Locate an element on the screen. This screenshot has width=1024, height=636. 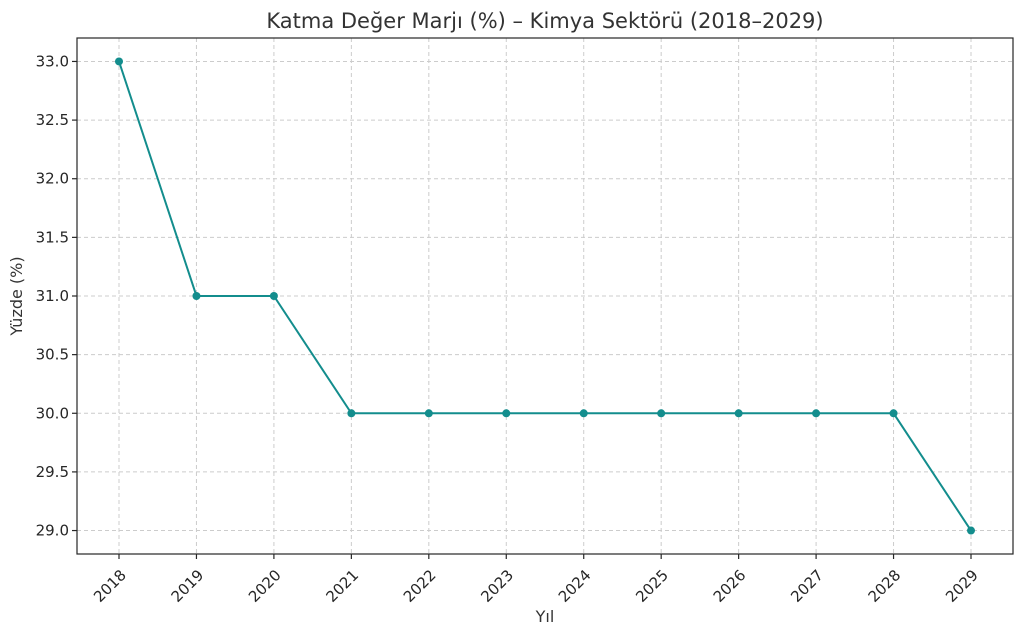
y-axis-label: Yüzde (%) is located at coordinates (16, 296).